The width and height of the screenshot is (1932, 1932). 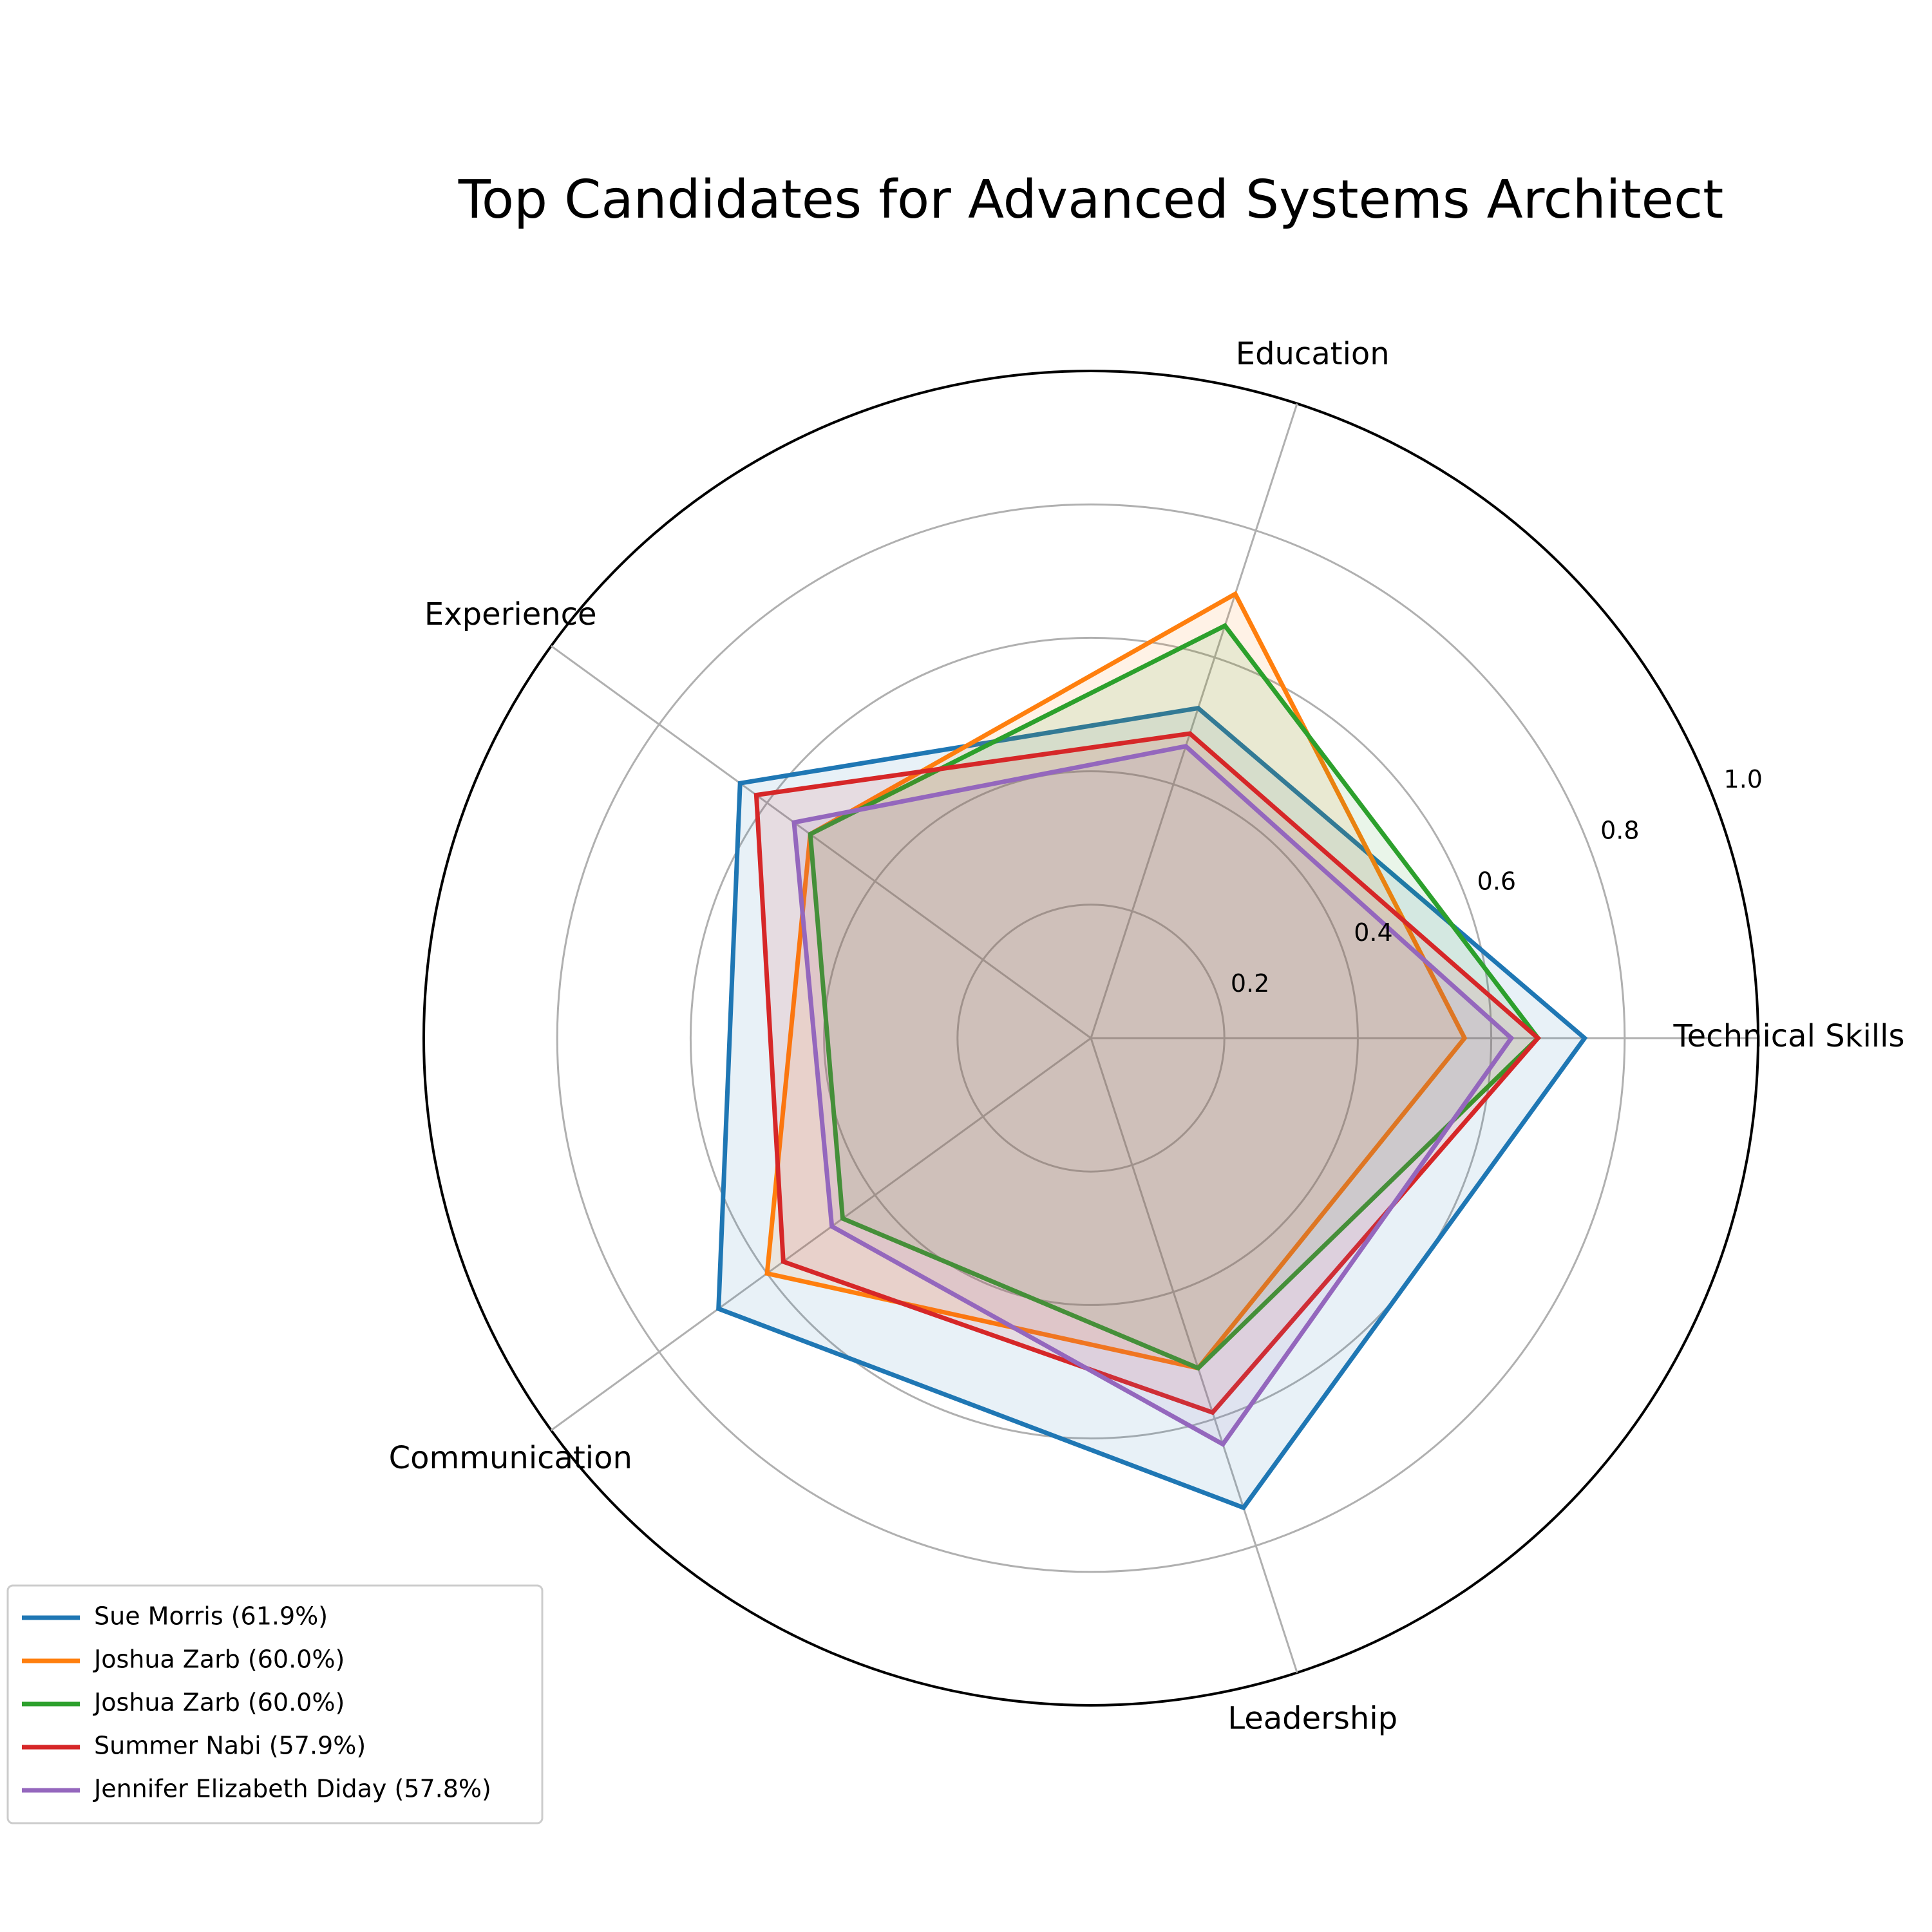 I want to click on radial-tick-label-0-6: 0.6, so click(x=1496, y=881).